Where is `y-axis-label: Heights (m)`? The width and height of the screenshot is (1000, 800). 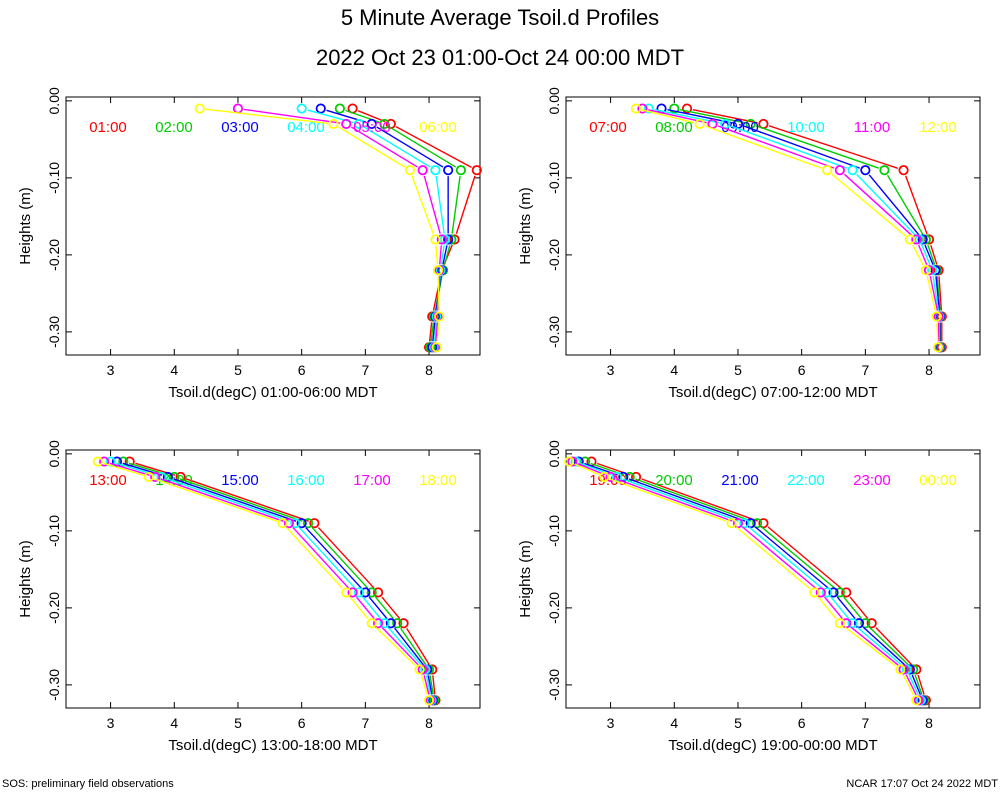 y-axis-label: Heights (m) is located at coordinates (525, 226).